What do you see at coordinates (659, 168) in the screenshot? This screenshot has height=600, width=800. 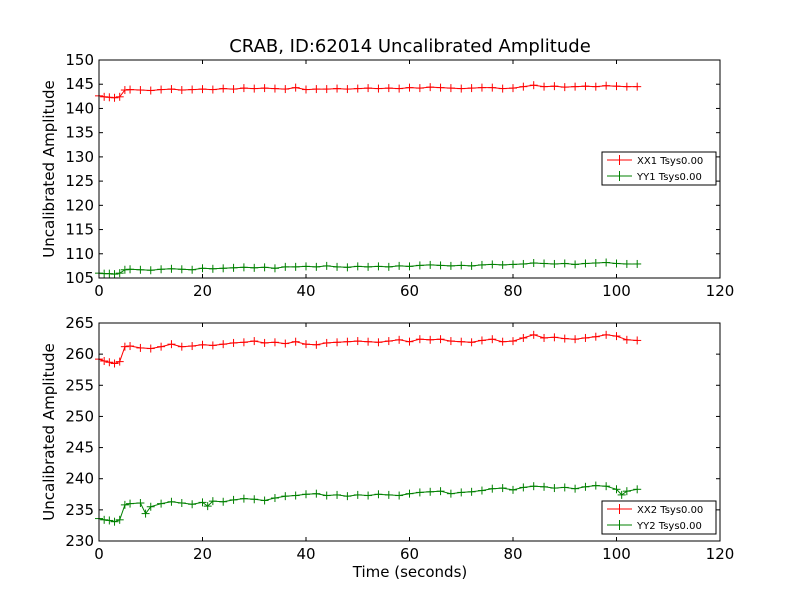 I see `top-legend: XX1 Tsys0.00 YY1 Tsys0.00` at bounding box center [659, 168].